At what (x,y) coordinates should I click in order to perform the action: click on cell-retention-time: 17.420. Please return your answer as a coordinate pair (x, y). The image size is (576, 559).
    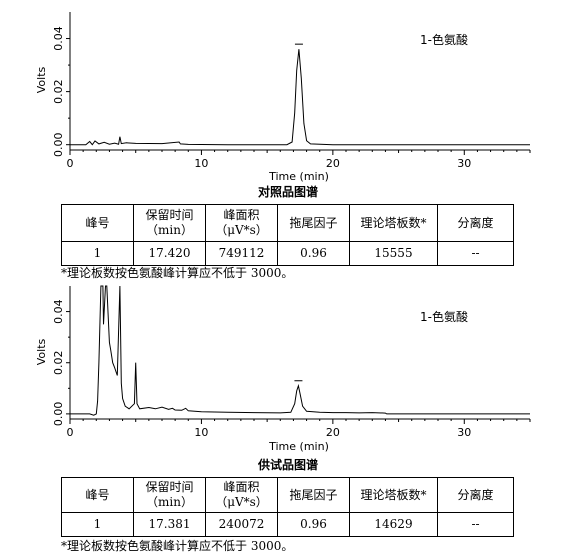
    Looking at the image, I should click on (169, 253).